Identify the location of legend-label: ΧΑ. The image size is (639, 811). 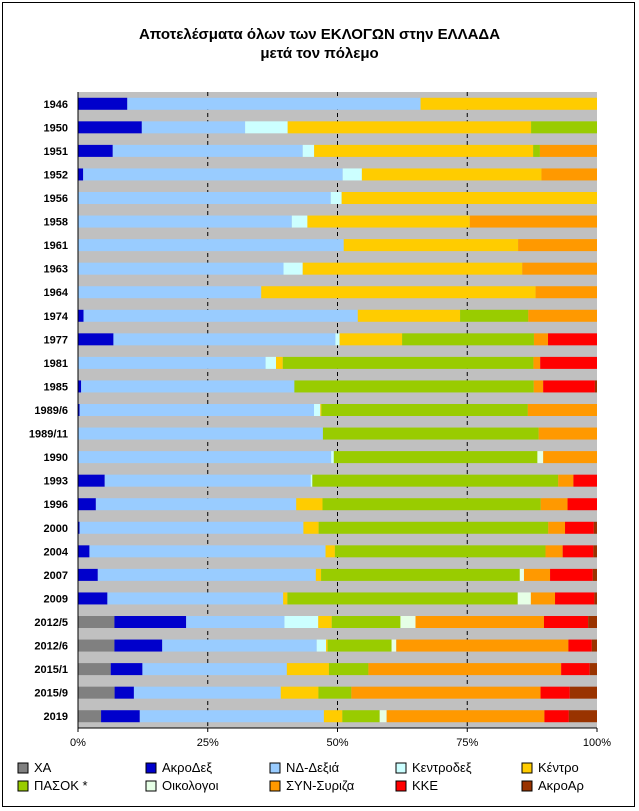
(43, 767).